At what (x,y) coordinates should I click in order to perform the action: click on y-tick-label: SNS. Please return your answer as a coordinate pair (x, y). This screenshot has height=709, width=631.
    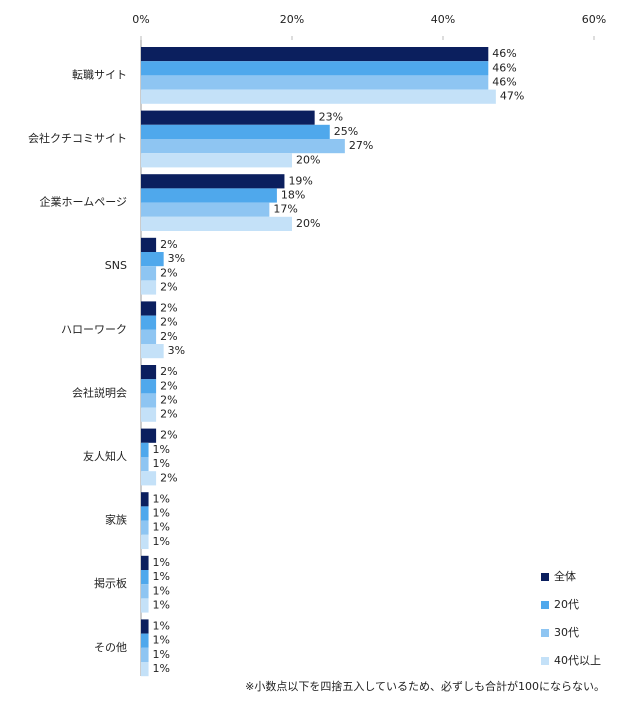
    Looking at the image, I should click on (116, 265).